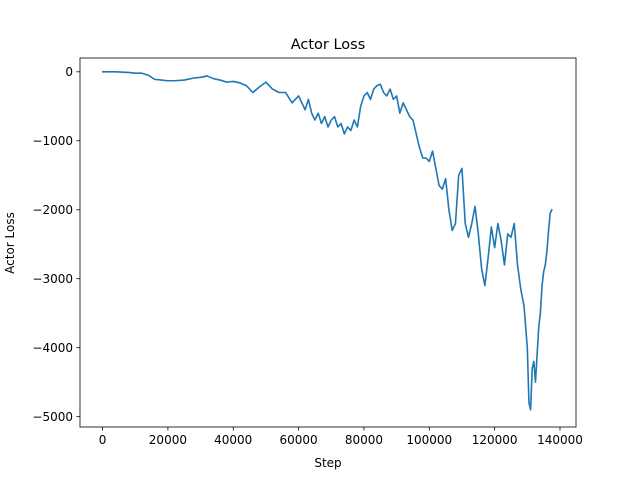 This screenshot has width=640, height=480. What do you see at coordinates (233, 440) in the screenshot?
I see `x-tick-label: 40000` at bounding box center [233, 440].